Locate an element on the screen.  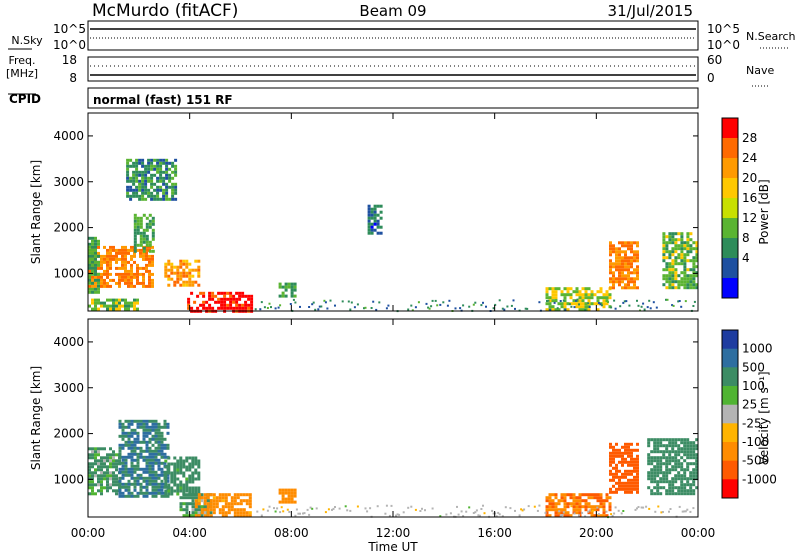
power-colorbar-tick-label: 24 is located at coordinates (749, 158).